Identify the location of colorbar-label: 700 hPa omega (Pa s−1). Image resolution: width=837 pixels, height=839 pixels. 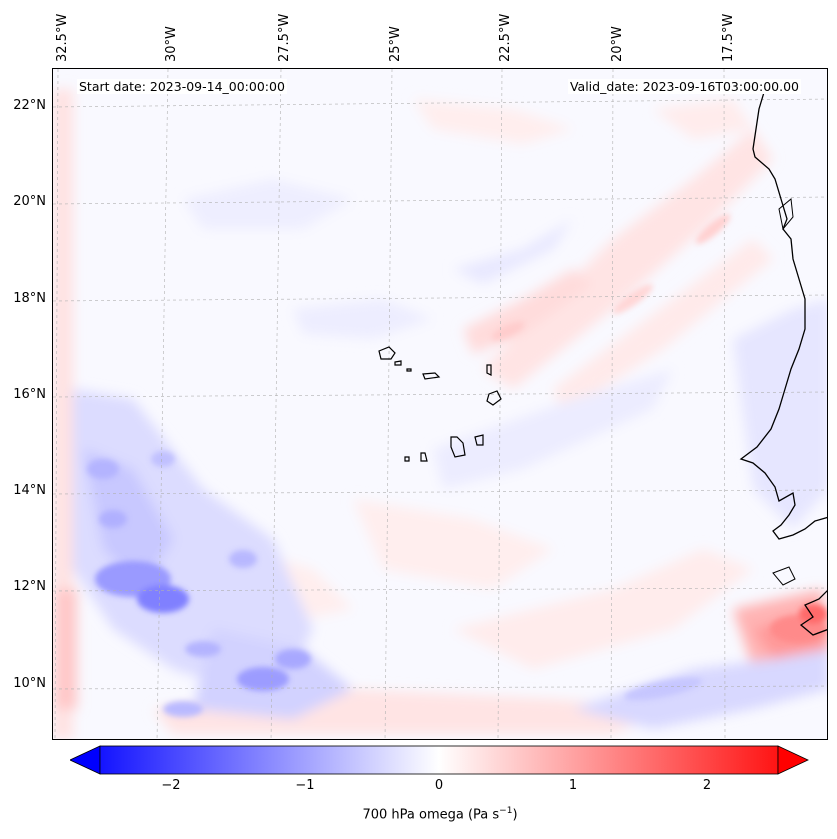
(440, 814).